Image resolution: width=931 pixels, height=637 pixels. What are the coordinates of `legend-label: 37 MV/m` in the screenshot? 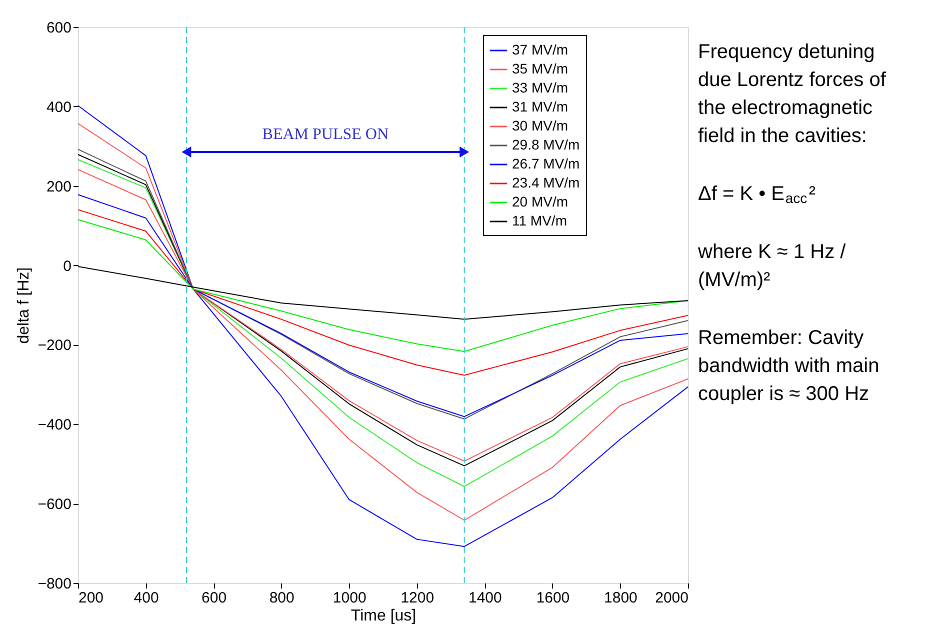 It's located at (540, 50).